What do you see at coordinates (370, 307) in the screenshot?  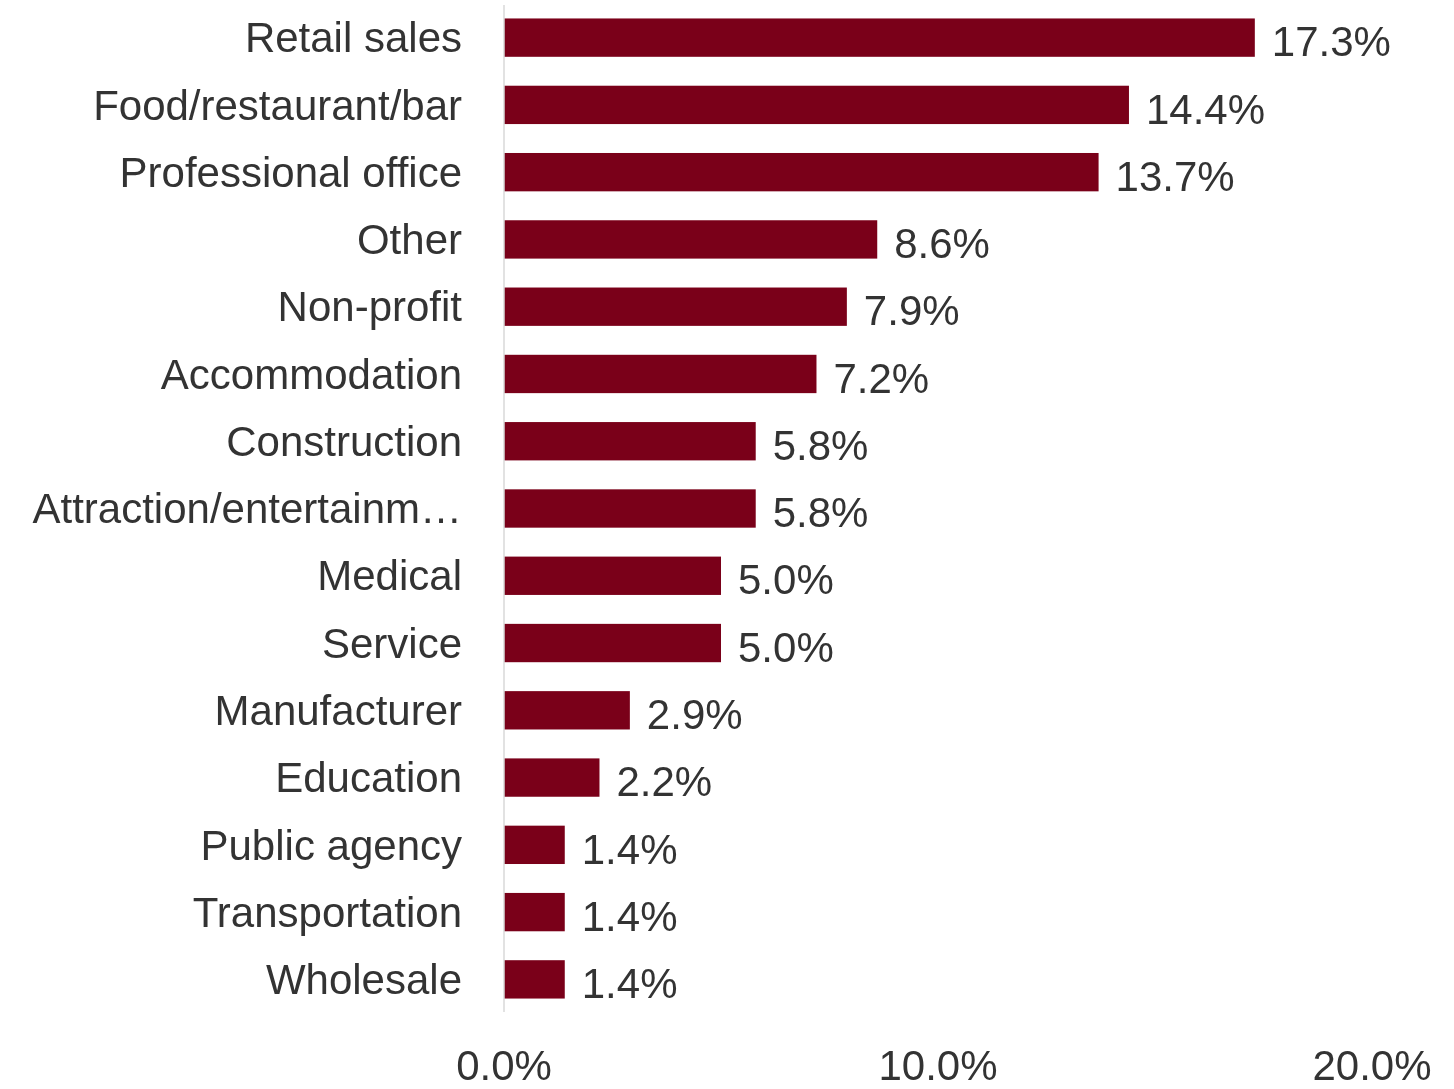 I see `y-tick-label: Non-profit` at bounding box center [370, 307].